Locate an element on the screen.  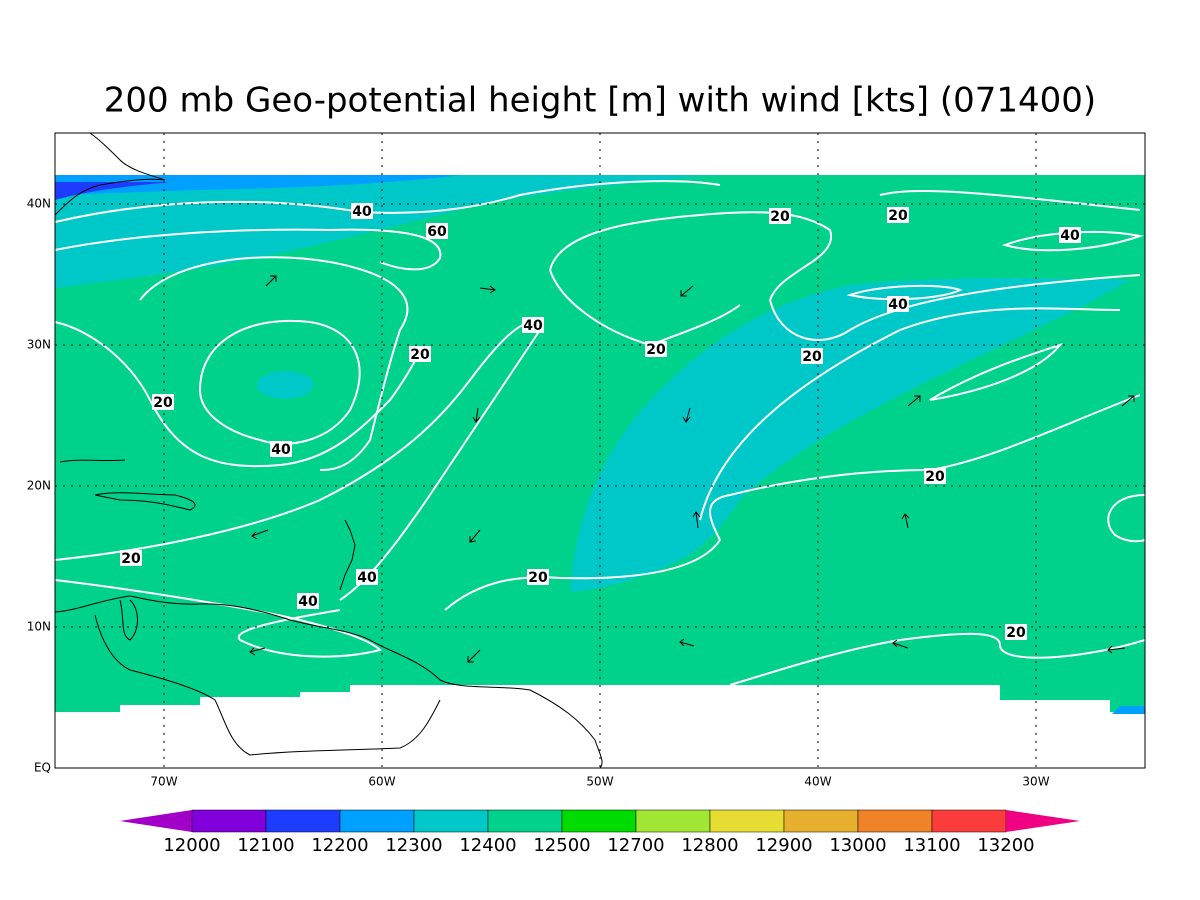
lat-tick-label: 20N is located at coordinates (39, 486).